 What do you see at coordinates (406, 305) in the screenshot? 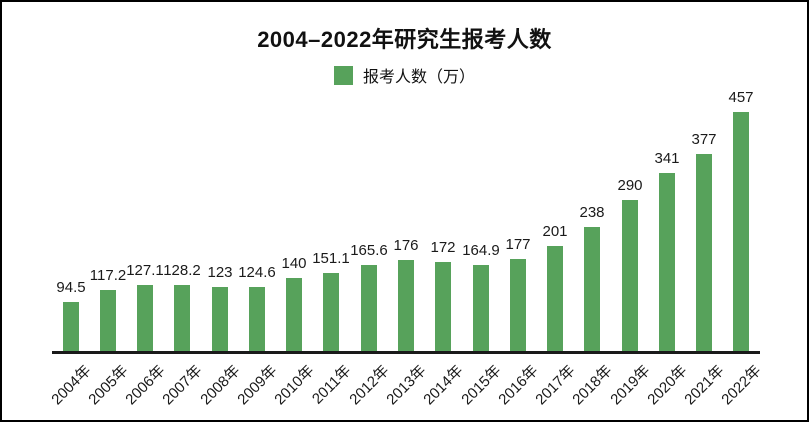
I see `bar-2013年` at bounding box center [406, 305].